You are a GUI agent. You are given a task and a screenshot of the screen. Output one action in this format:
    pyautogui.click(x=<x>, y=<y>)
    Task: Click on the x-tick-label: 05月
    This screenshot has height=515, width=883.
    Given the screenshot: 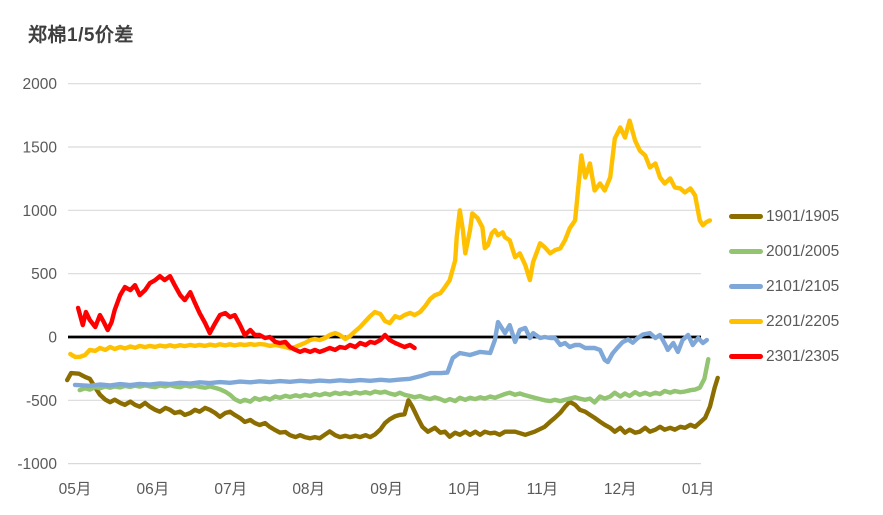 What is the action you would take?
    pyautogui.click(x=75, y=489)
    